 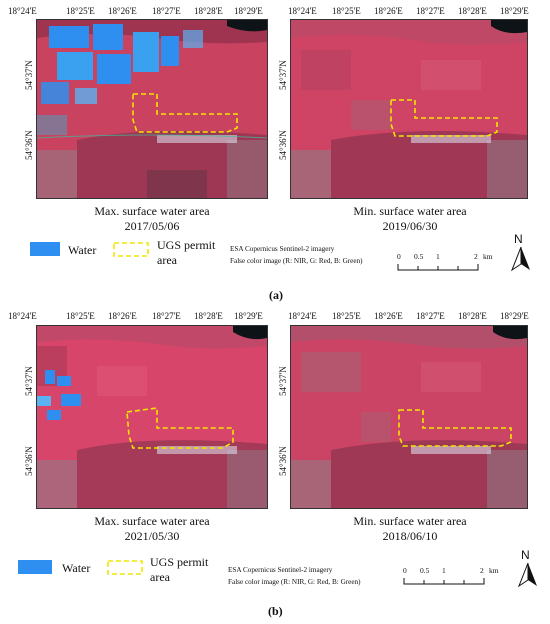 I want to click on satellite-image-2017, so click(x=152, y=109).